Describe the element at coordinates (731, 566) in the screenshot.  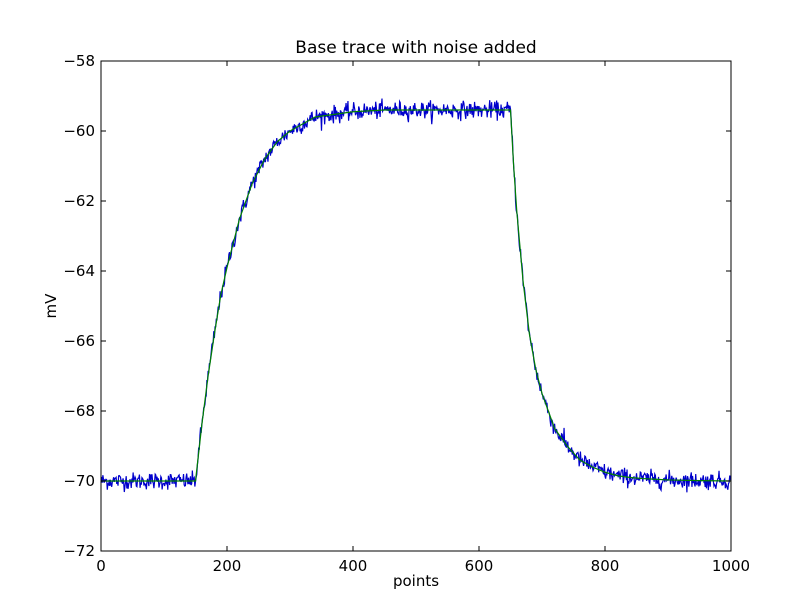
I see `x-tick-label: 1000` at that location.